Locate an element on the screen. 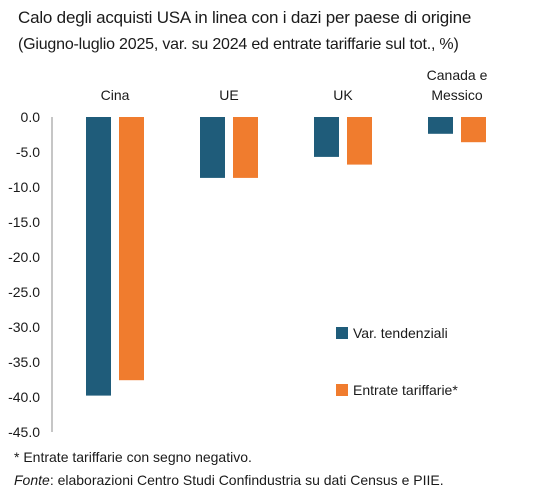 This screenshot has height=504, width=545. source-label: Fonte is located at coordinates (32, 480).